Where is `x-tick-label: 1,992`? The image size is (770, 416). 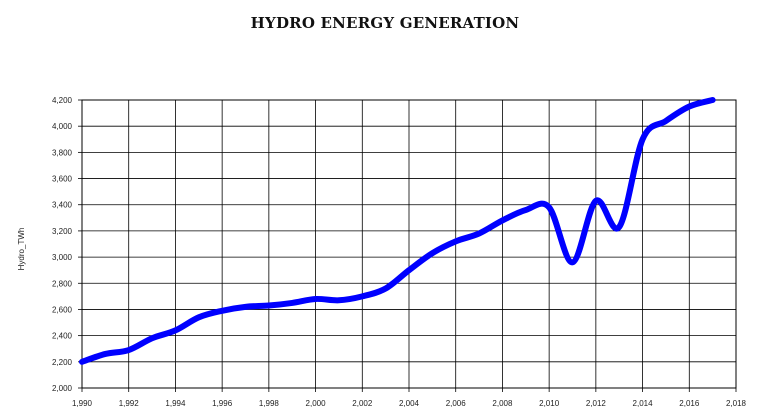 x-tick-label: 1,992 is located at coordinates (129, 403).